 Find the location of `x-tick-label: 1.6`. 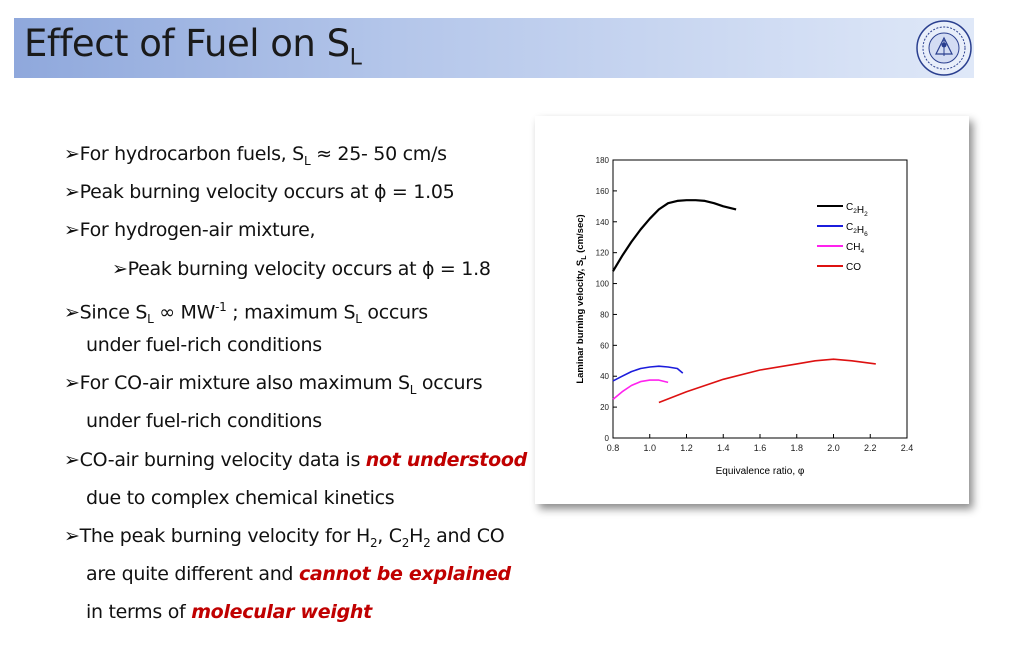

x-tick-label: 1.6 is located at coordinates (760, 448).